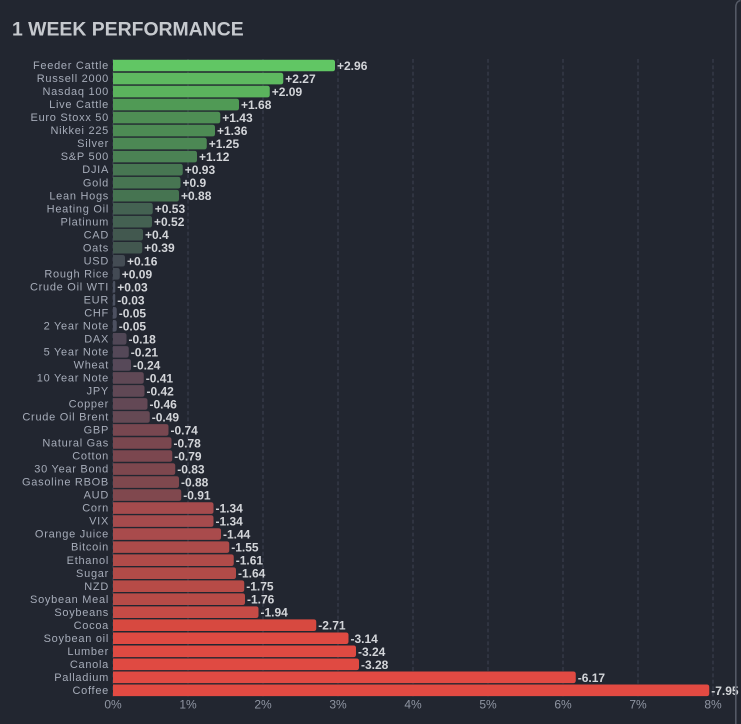 The width and height of the screenshot is (741, 724). I want to click on svg-text: Sugar, so click(92, 574).